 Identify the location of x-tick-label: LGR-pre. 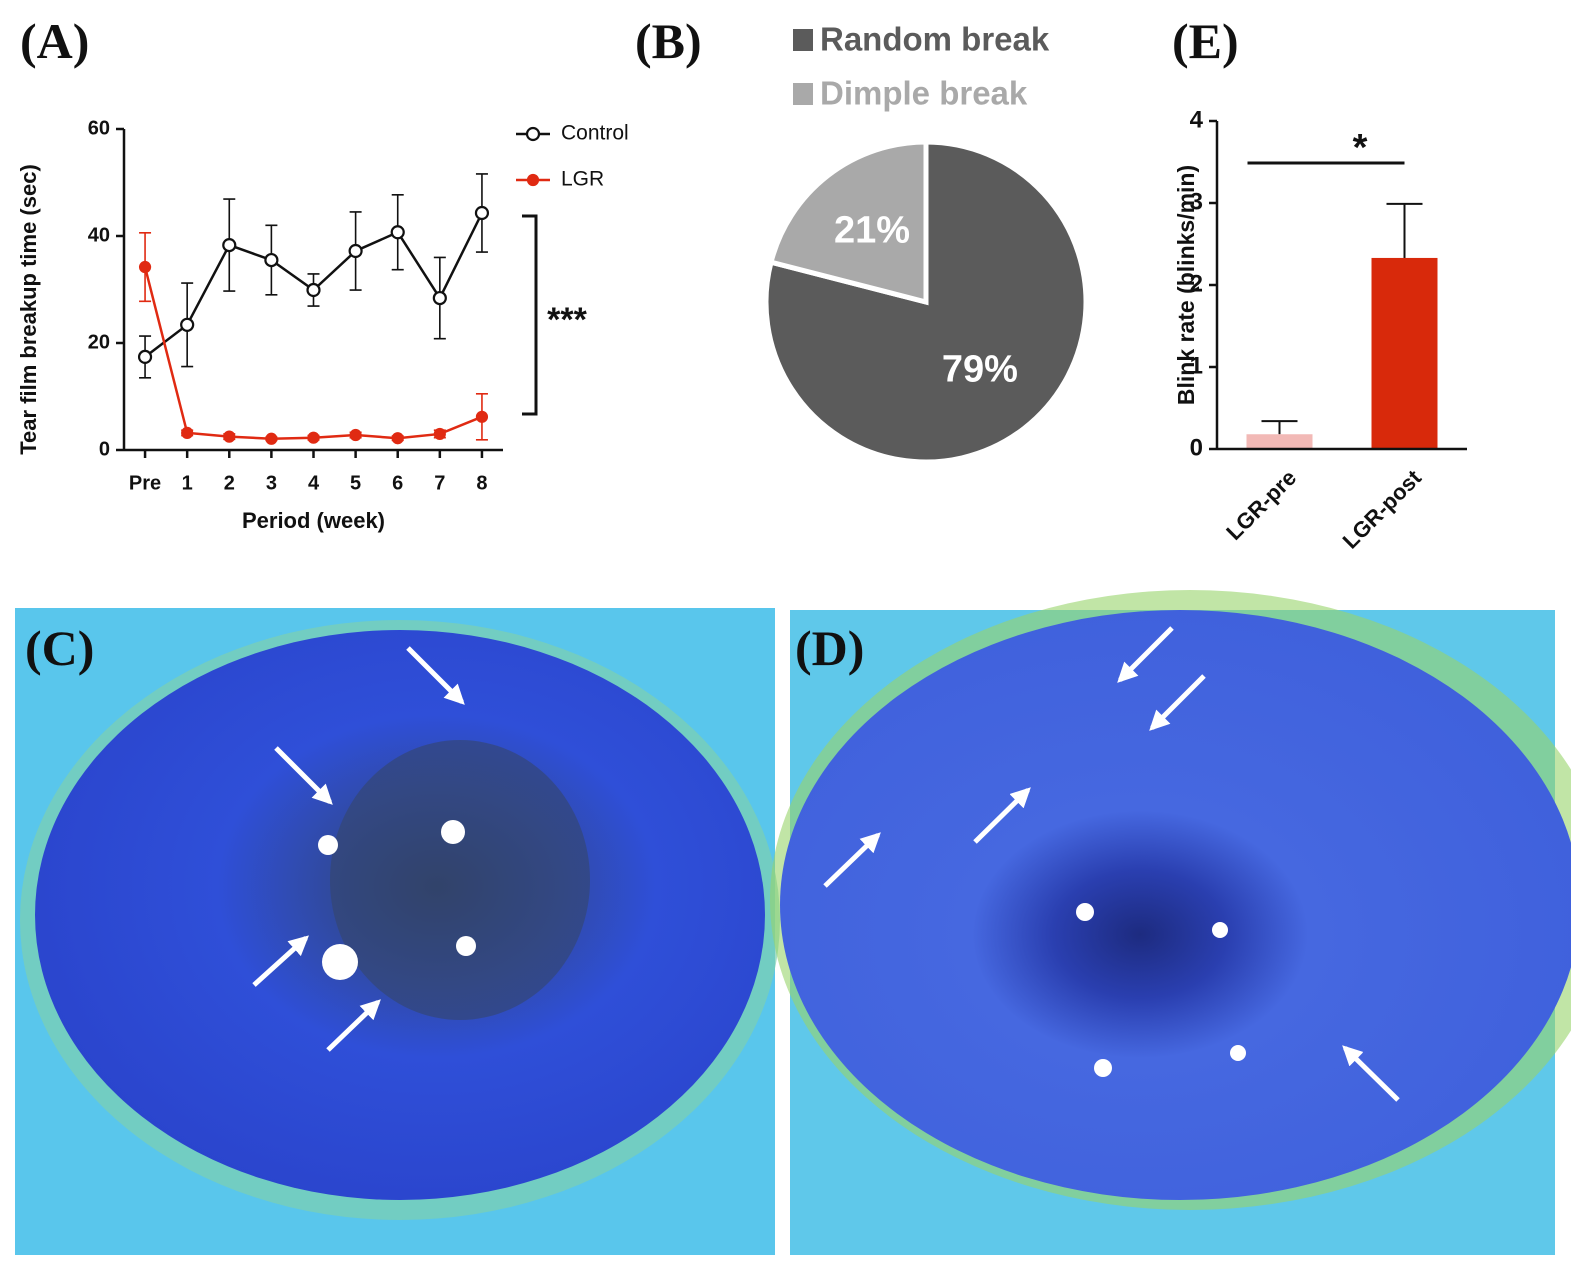
(1261, 505).